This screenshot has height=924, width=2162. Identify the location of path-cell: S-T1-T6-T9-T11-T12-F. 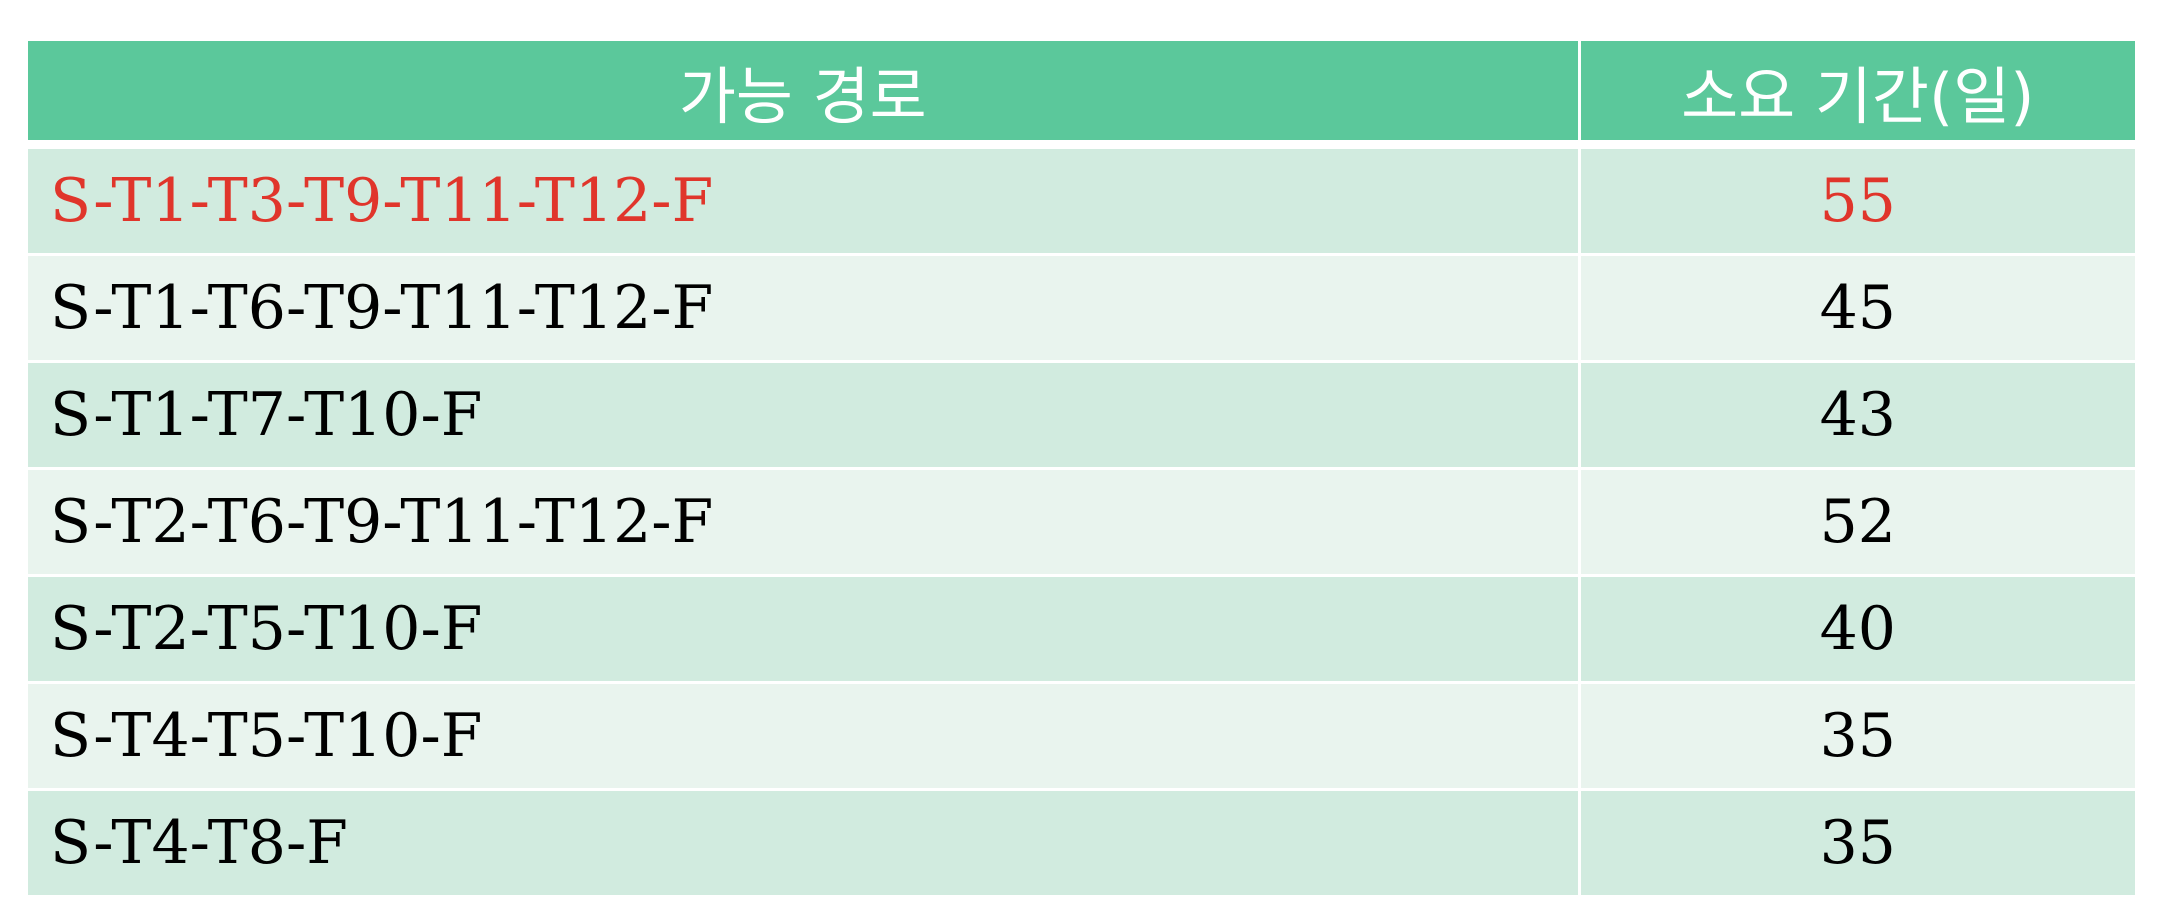
(804, 308).